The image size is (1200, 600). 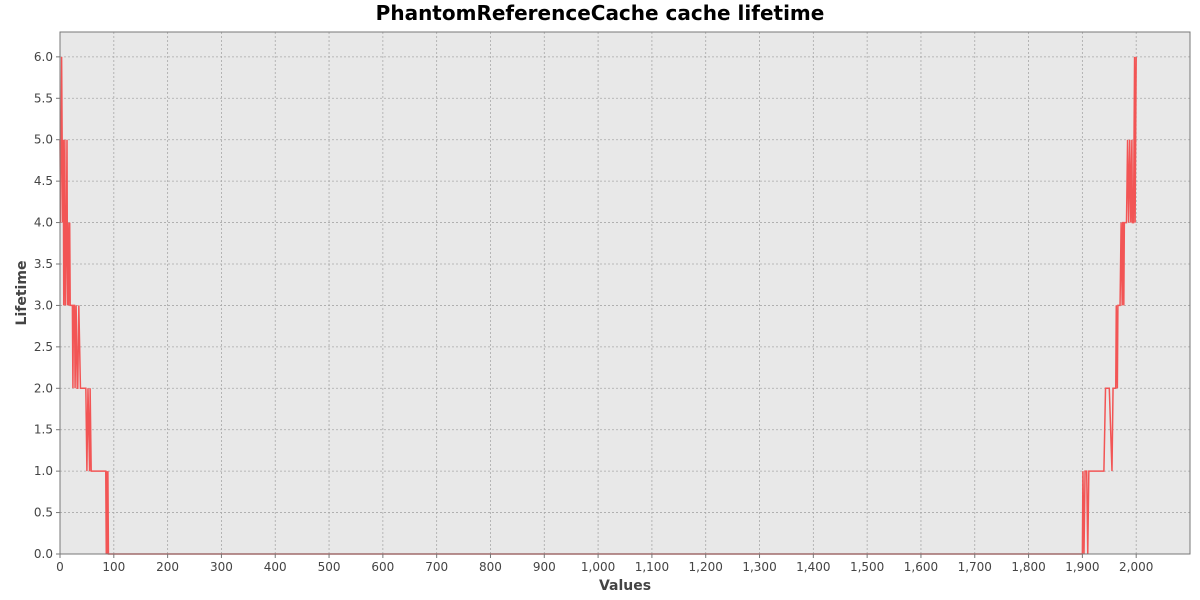 I want to click on x-tick-label: 1,700, so click(x=975, y=567).